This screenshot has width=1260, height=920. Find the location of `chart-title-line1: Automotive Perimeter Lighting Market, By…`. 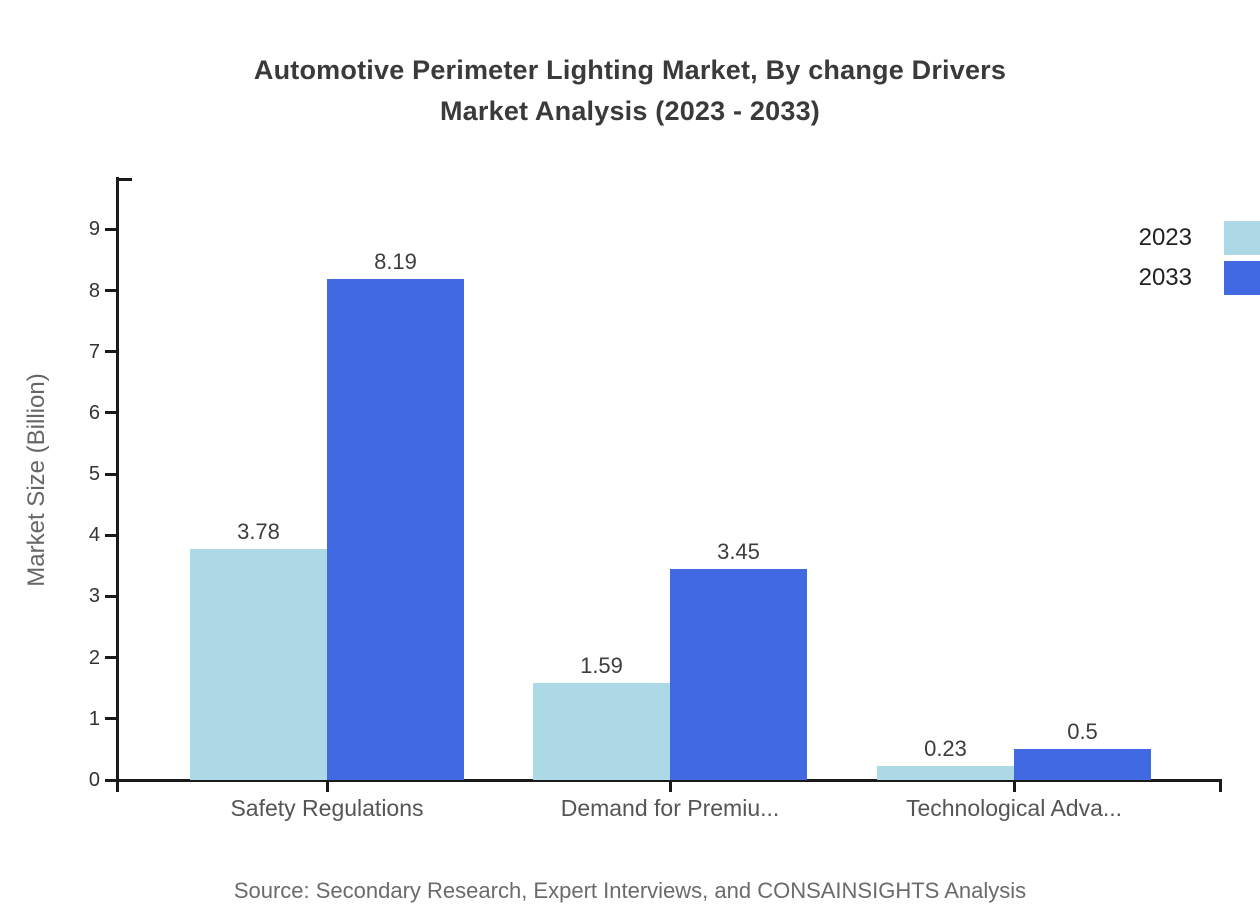

chart-title-line1: Automotive Perimeter Lighting Market, By… is located at coordinates (630, 70).